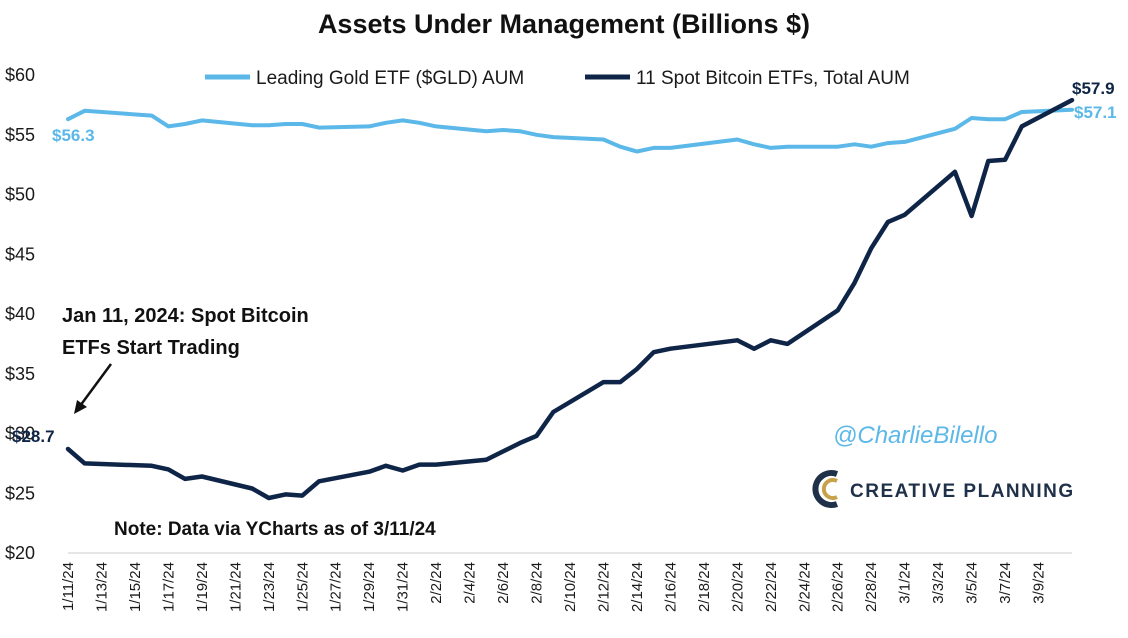 The width and height of the screenshot is (1128, 638). What do you see at coordinates (20, 254) in the screenshot?
I see `y-tick-label: $45` at bounding box center [20, 254].